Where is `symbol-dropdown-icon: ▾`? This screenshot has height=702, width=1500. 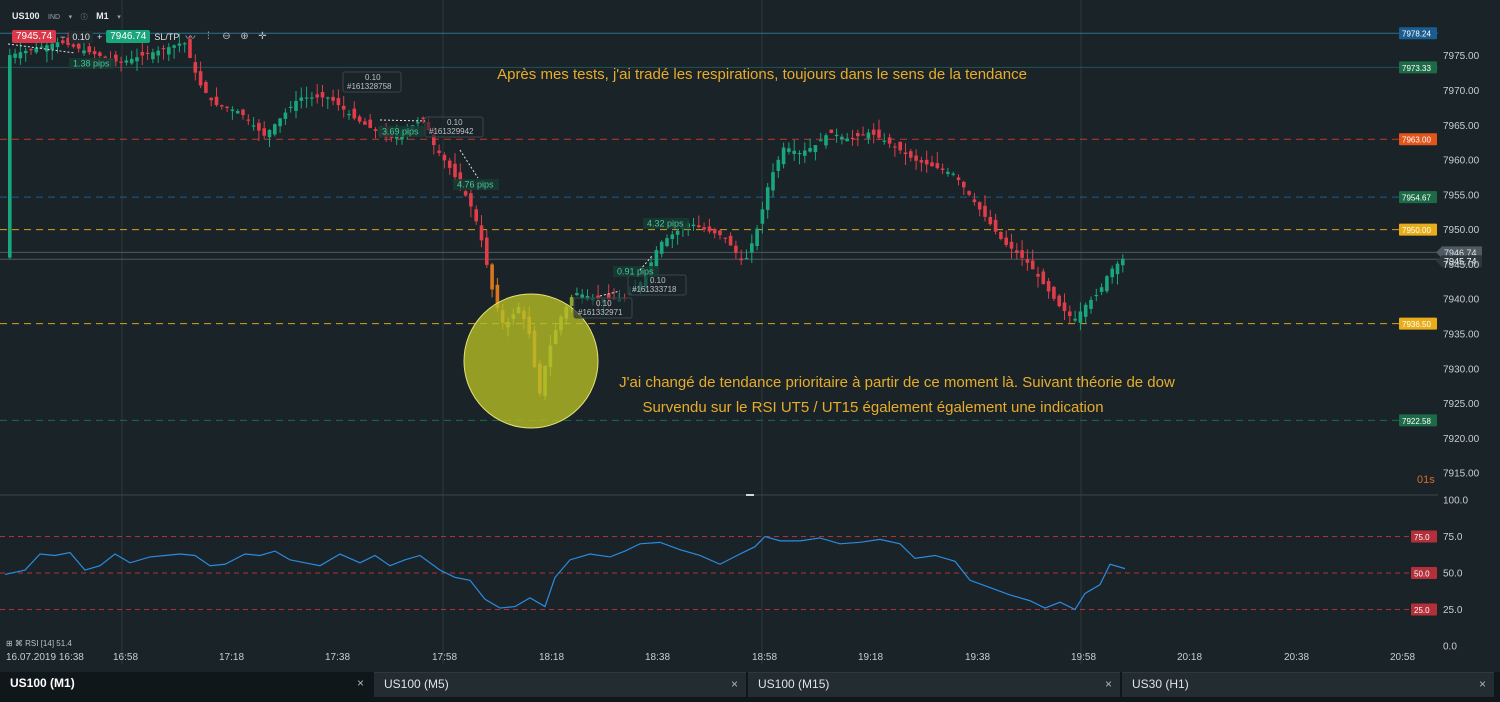
symbol-dropdown-icon: ▾ is located at coordinates (70, 17).